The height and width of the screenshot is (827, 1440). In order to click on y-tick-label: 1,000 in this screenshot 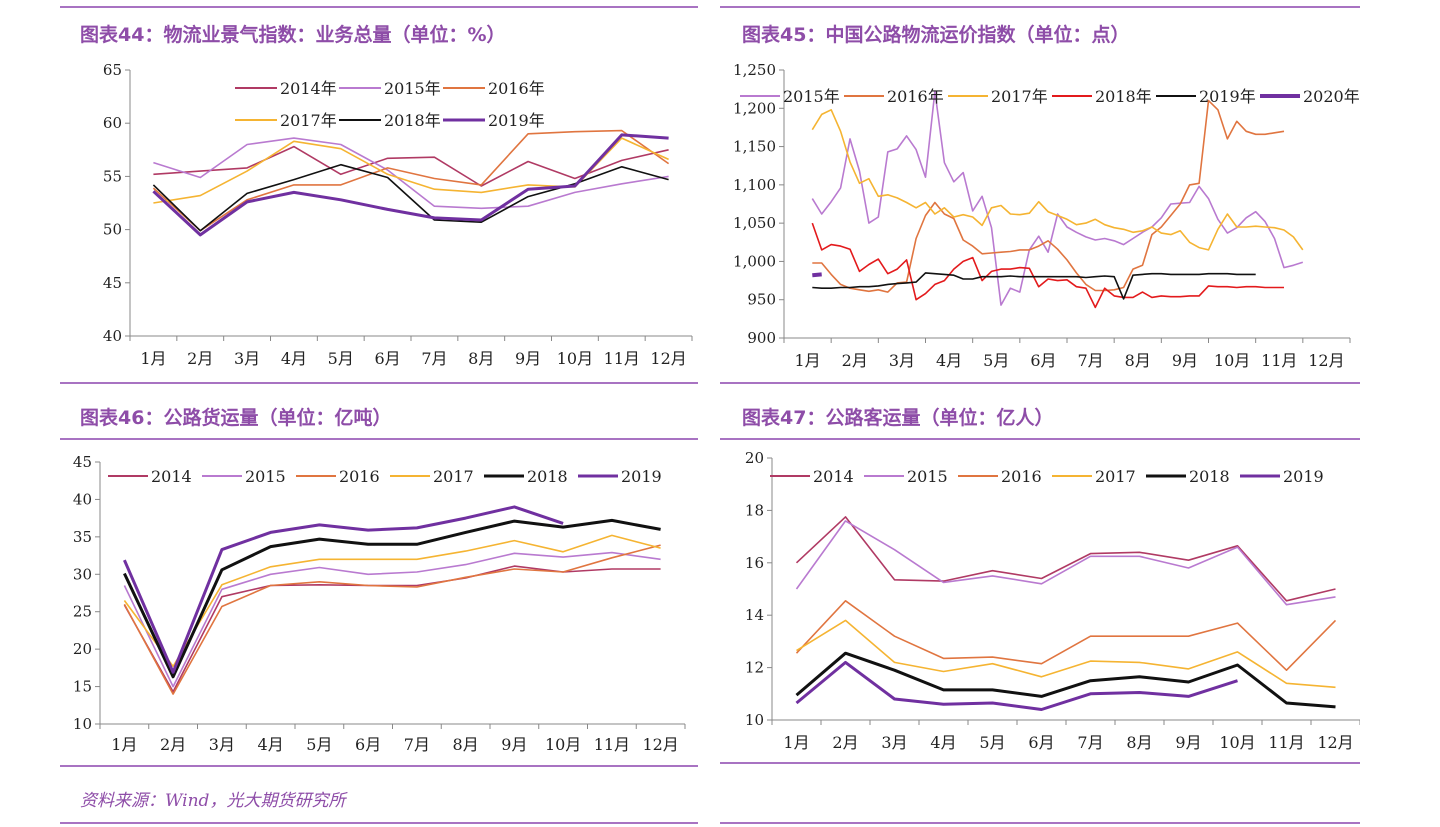, I will do `click(754, 261)`.